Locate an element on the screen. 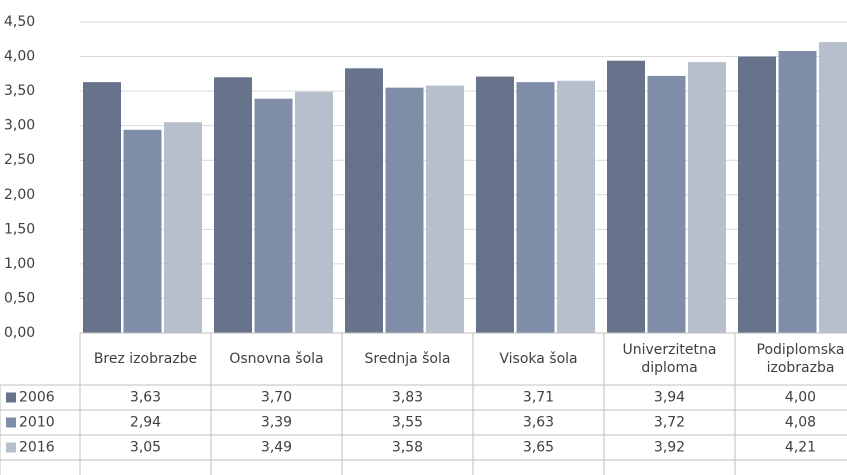  legend-label: 2016 is located at coordinates (37, 448).